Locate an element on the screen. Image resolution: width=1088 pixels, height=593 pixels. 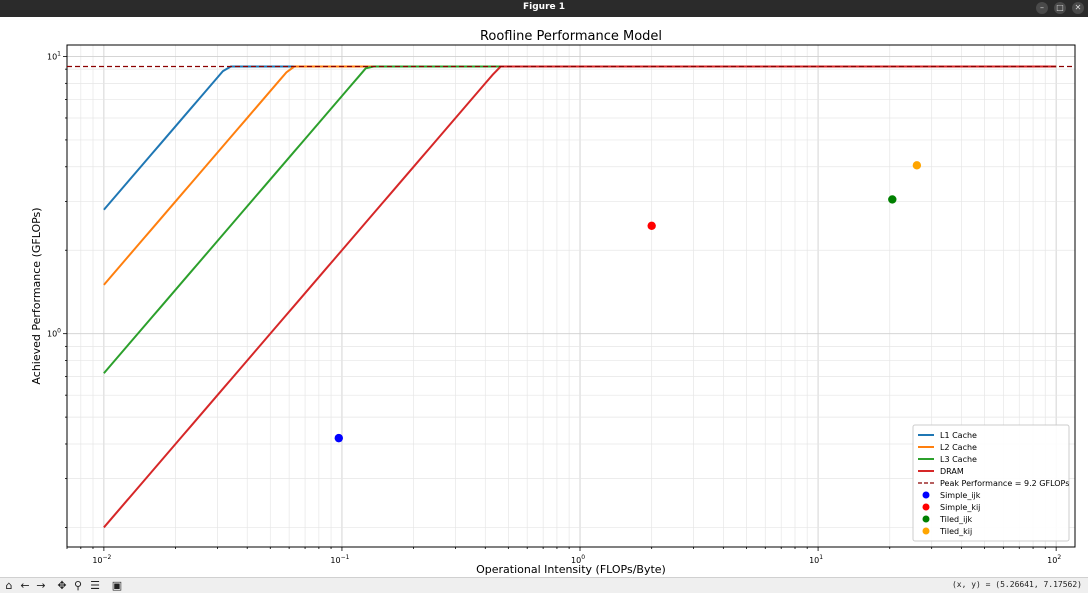
legend-label-simple-kij: Simple_kij is located at coordinates (960, 507).